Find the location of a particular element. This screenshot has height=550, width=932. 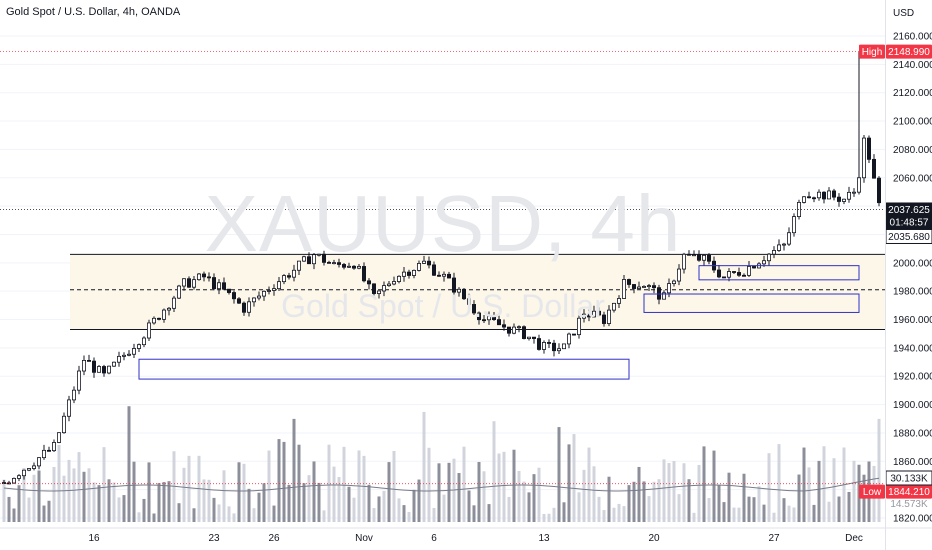

prev-price-bg is located at coordinates (908, 236).